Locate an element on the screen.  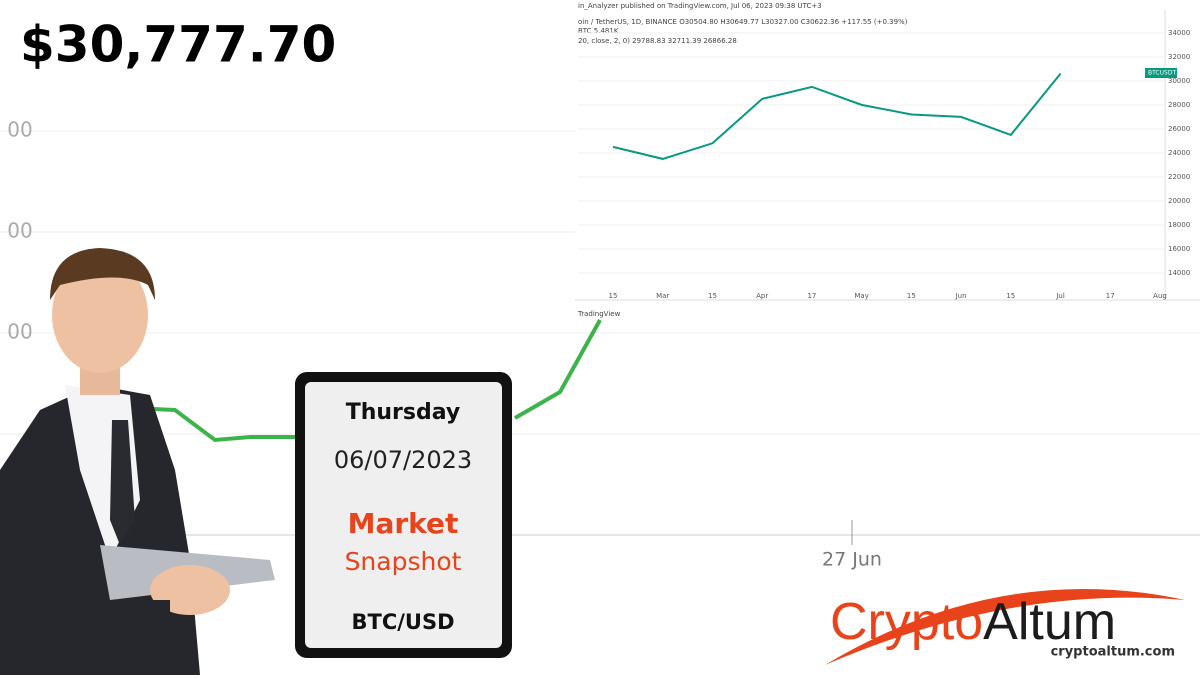
y-tick-label: 20000 is located at coordinates (1179, 201).